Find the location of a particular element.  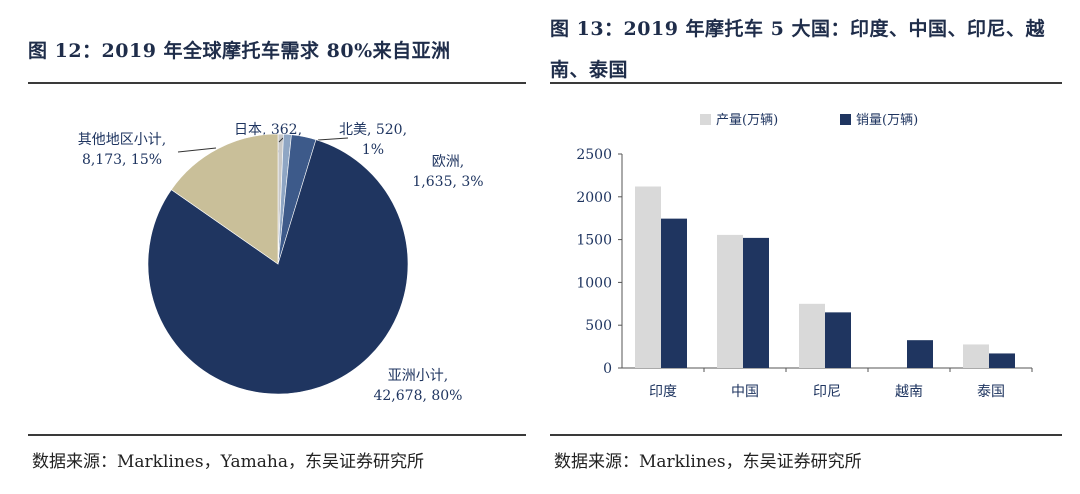

right-top-rule is located at coordinates (806, 83).